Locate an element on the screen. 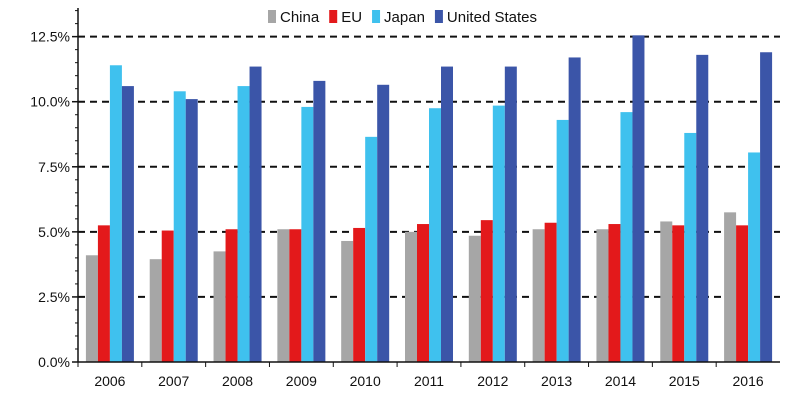 This screenshot has height=394, width=785. bar-eu-2012 is located at coordinates (486, 291).